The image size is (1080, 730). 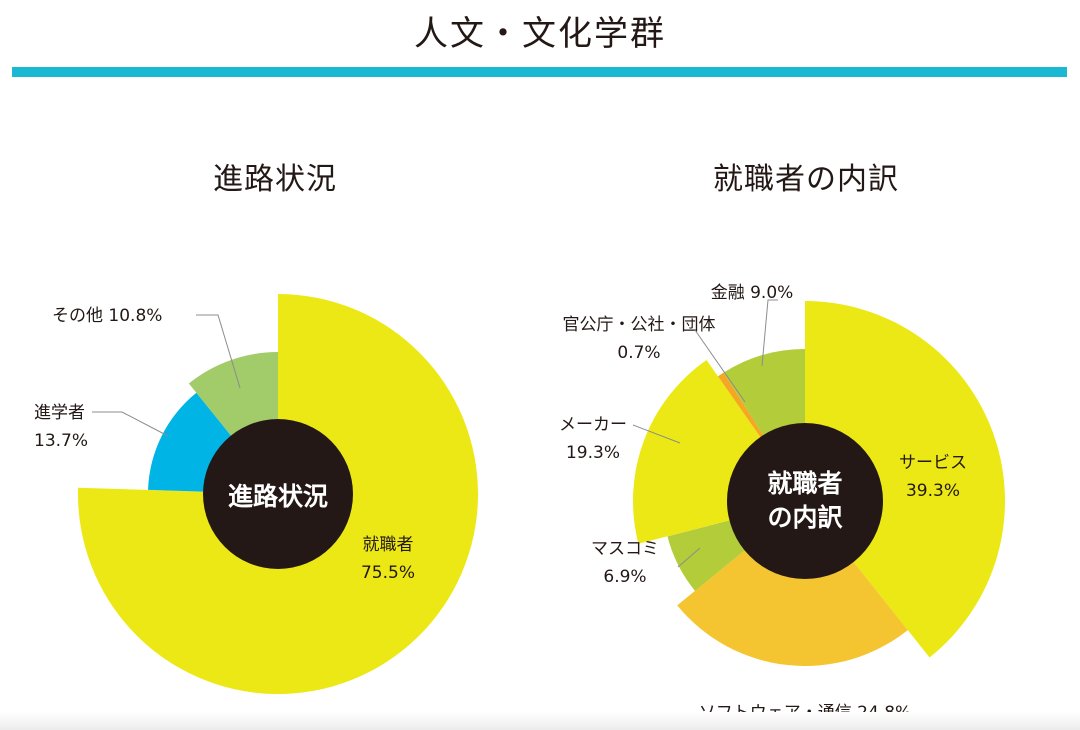 I want to click on bottom-shade, so click(x=540, y=721).